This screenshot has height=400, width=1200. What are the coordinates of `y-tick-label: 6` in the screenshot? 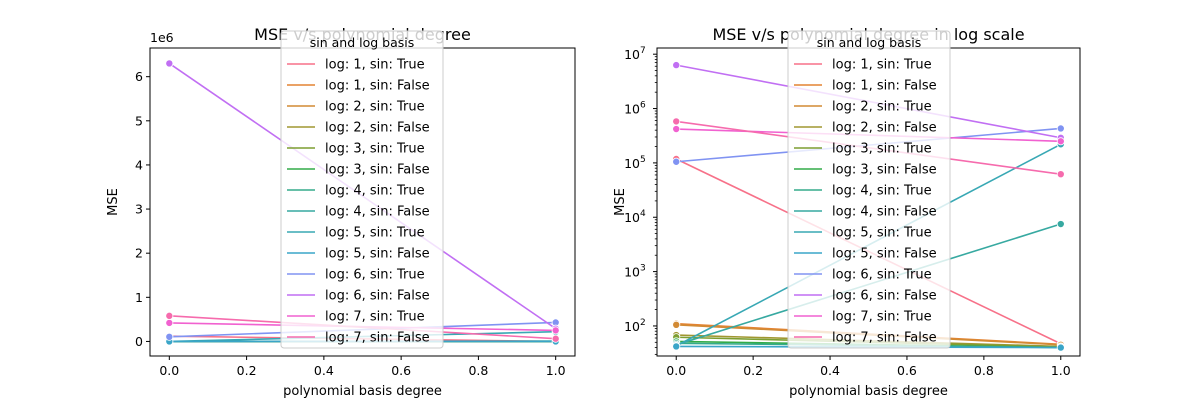 It's located at (139, 76).